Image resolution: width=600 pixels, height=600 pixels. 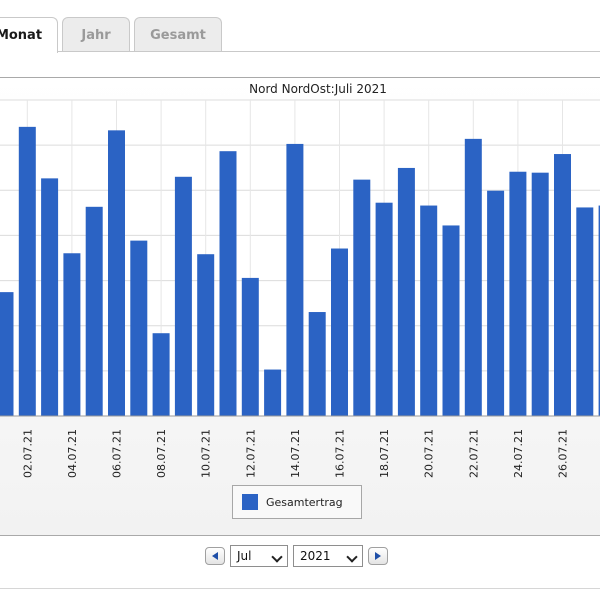 I want to click on tick-label: 02.07.21, so click(x=27, y=453).